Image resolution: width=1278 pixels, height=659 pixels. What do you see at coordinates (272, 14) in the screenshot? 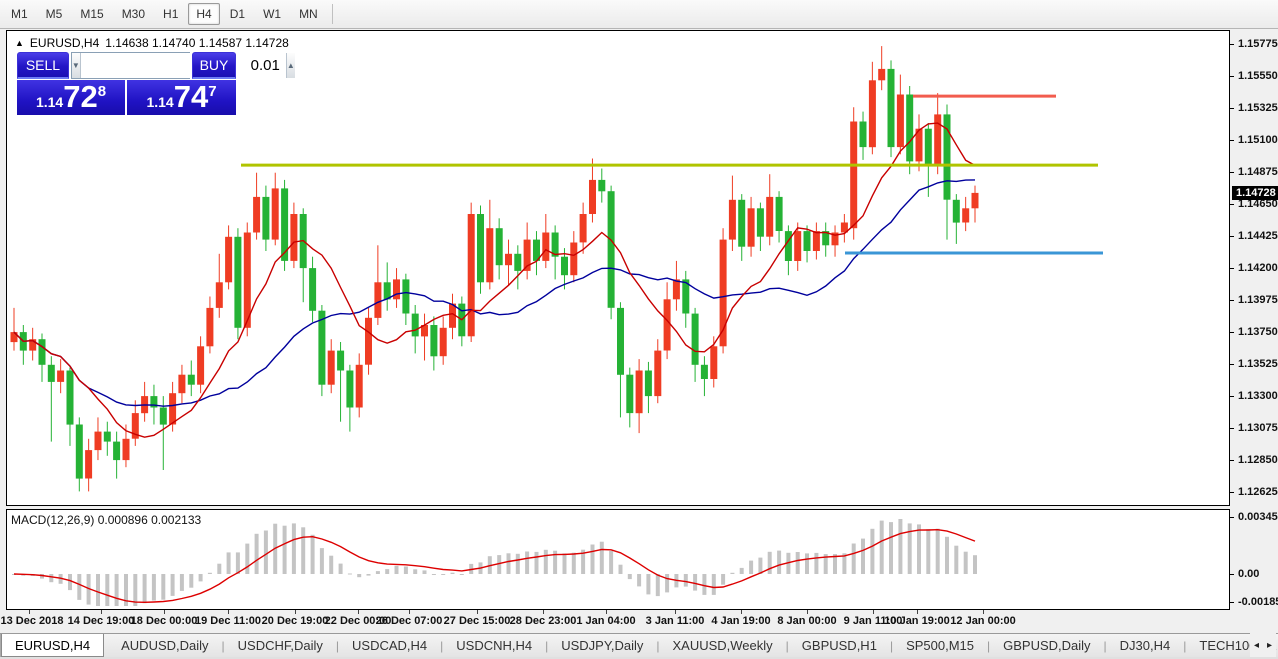
I see `timeframe-button-w1: W1` at bounding box center [272, 14].